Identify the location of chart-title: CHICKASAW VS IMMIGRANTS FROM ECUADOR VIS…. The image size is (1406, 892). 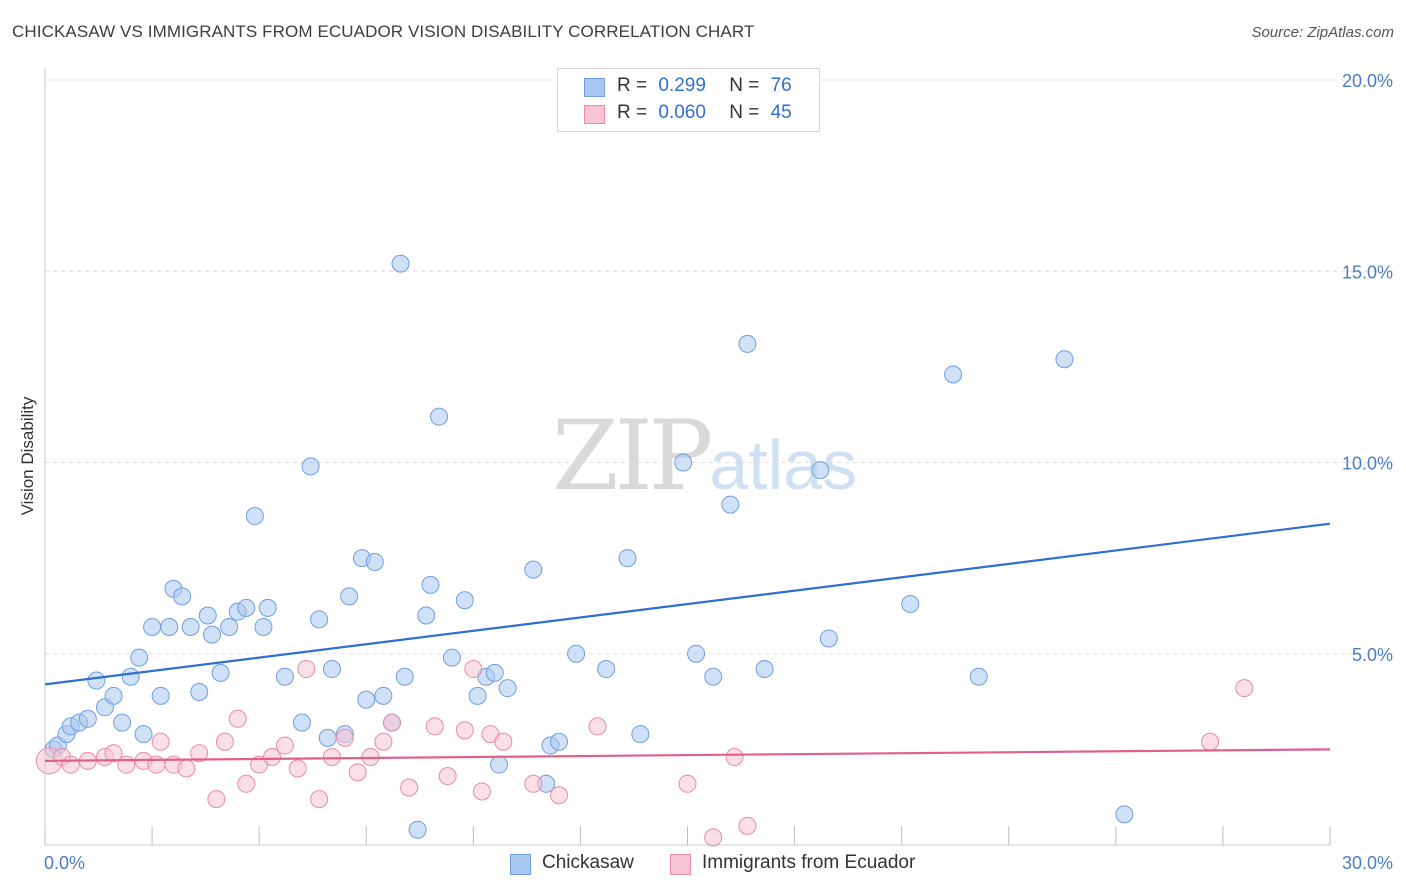
(383, 31).